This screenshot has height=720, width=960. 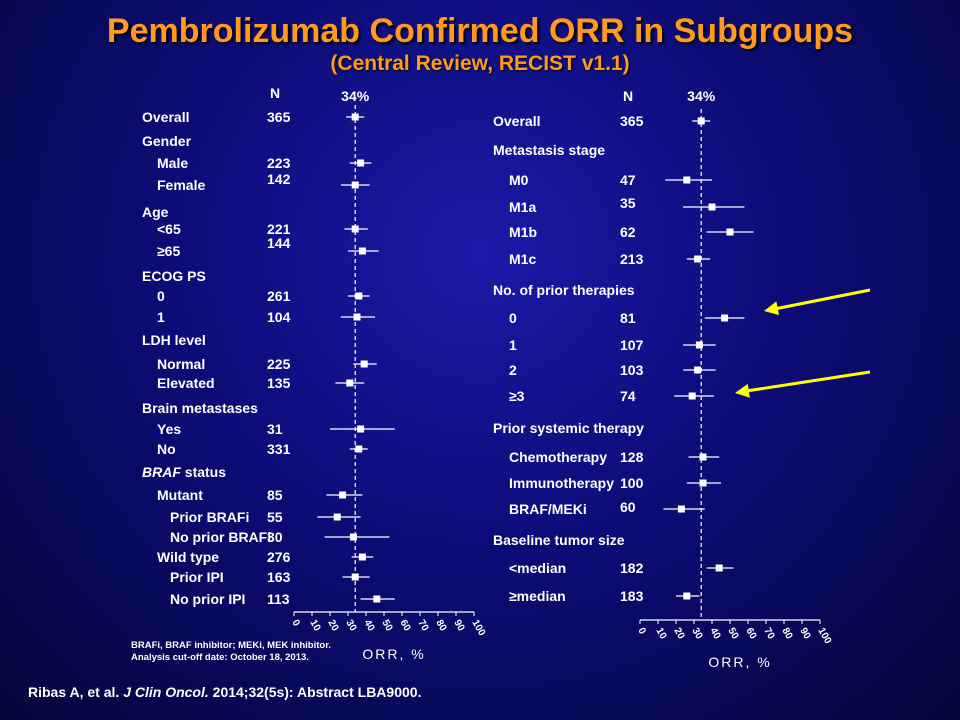 I want to click on x-tick-label: 40, so click(x=368, y=626).